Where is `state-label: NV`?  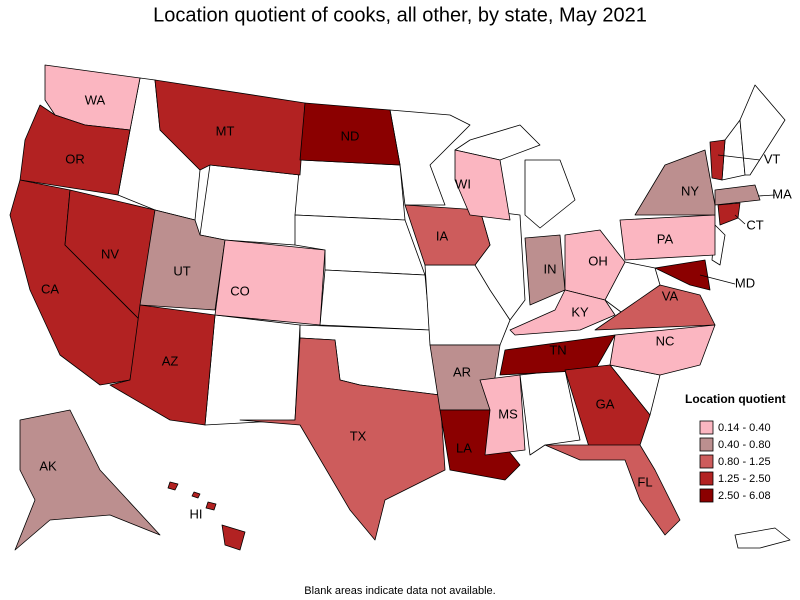 state-label: NV is located at coordinates (110, 253).